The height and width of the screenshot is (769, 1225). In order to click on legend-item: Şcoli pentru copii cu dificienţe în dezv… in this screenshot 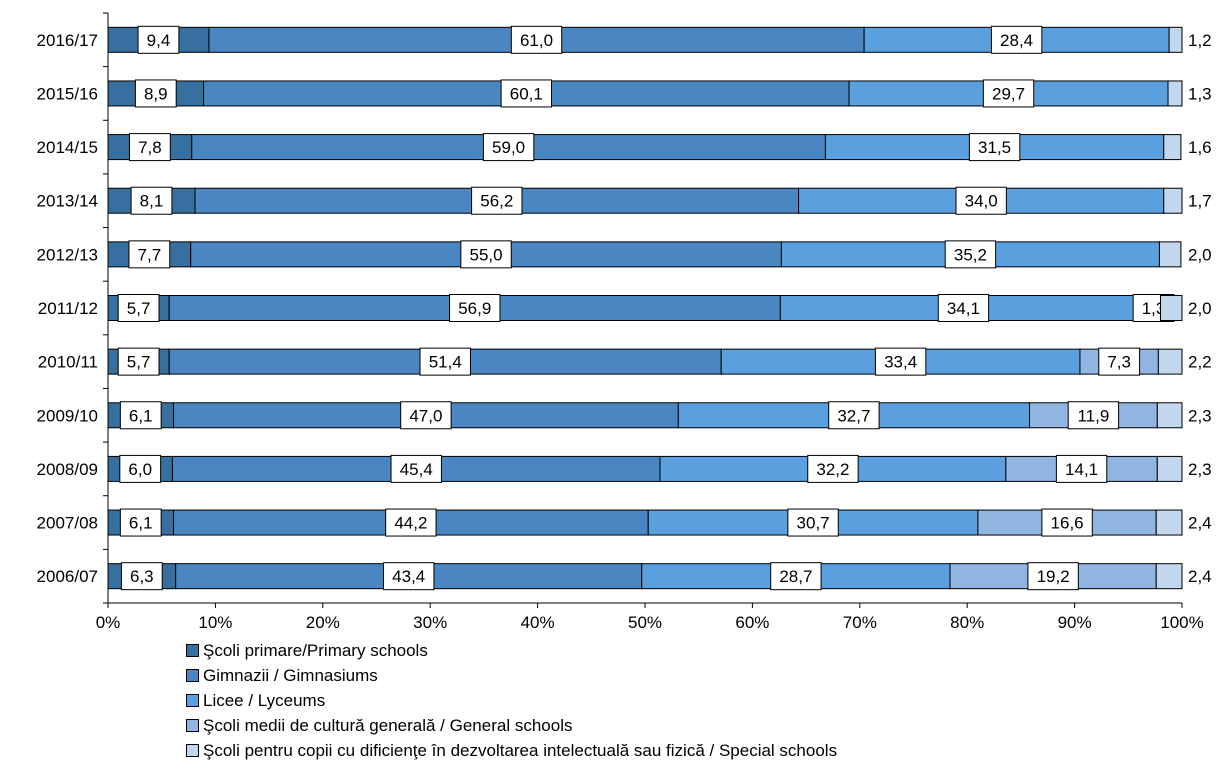, I will do `click(511, 750)`.